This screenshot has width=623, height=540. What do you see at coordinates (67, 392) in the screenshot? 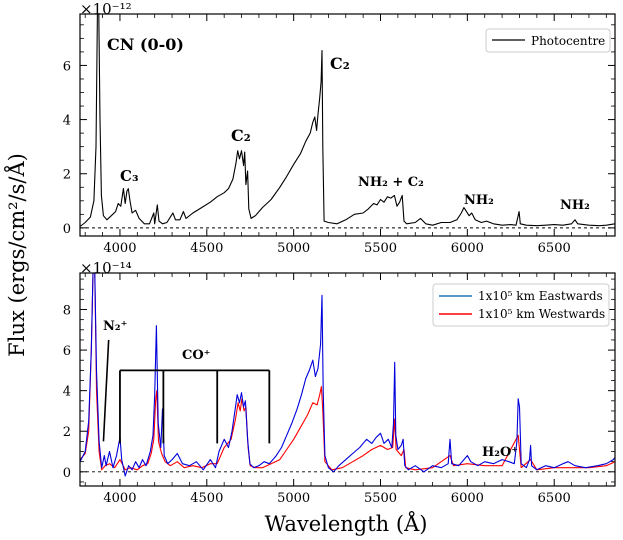
I see `bottom-ytick-label: 4` at bounding box center [67, 392].